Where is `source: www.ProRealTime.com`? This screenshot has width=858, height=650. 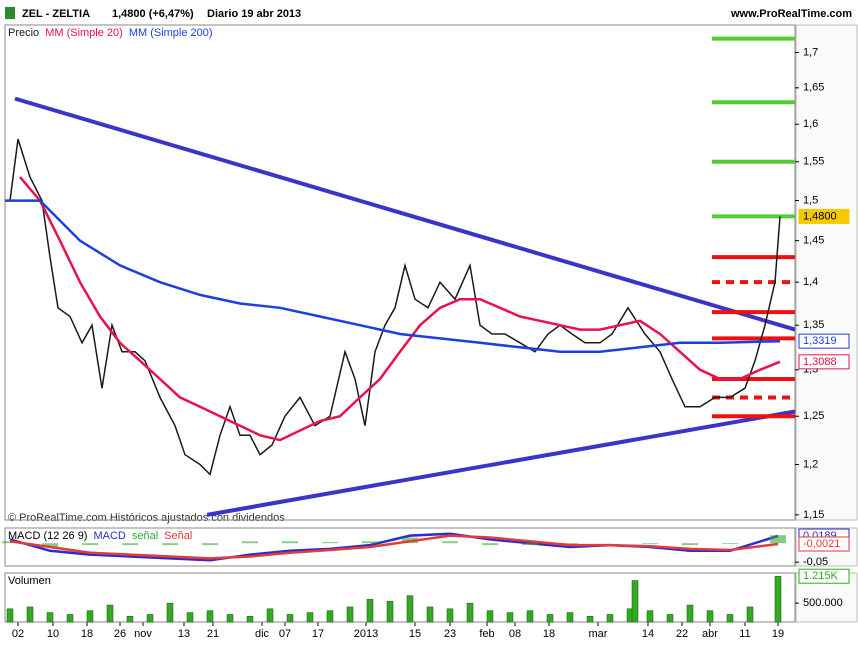 source: www.ProRealTime.com is located at coordinates (791, 14).